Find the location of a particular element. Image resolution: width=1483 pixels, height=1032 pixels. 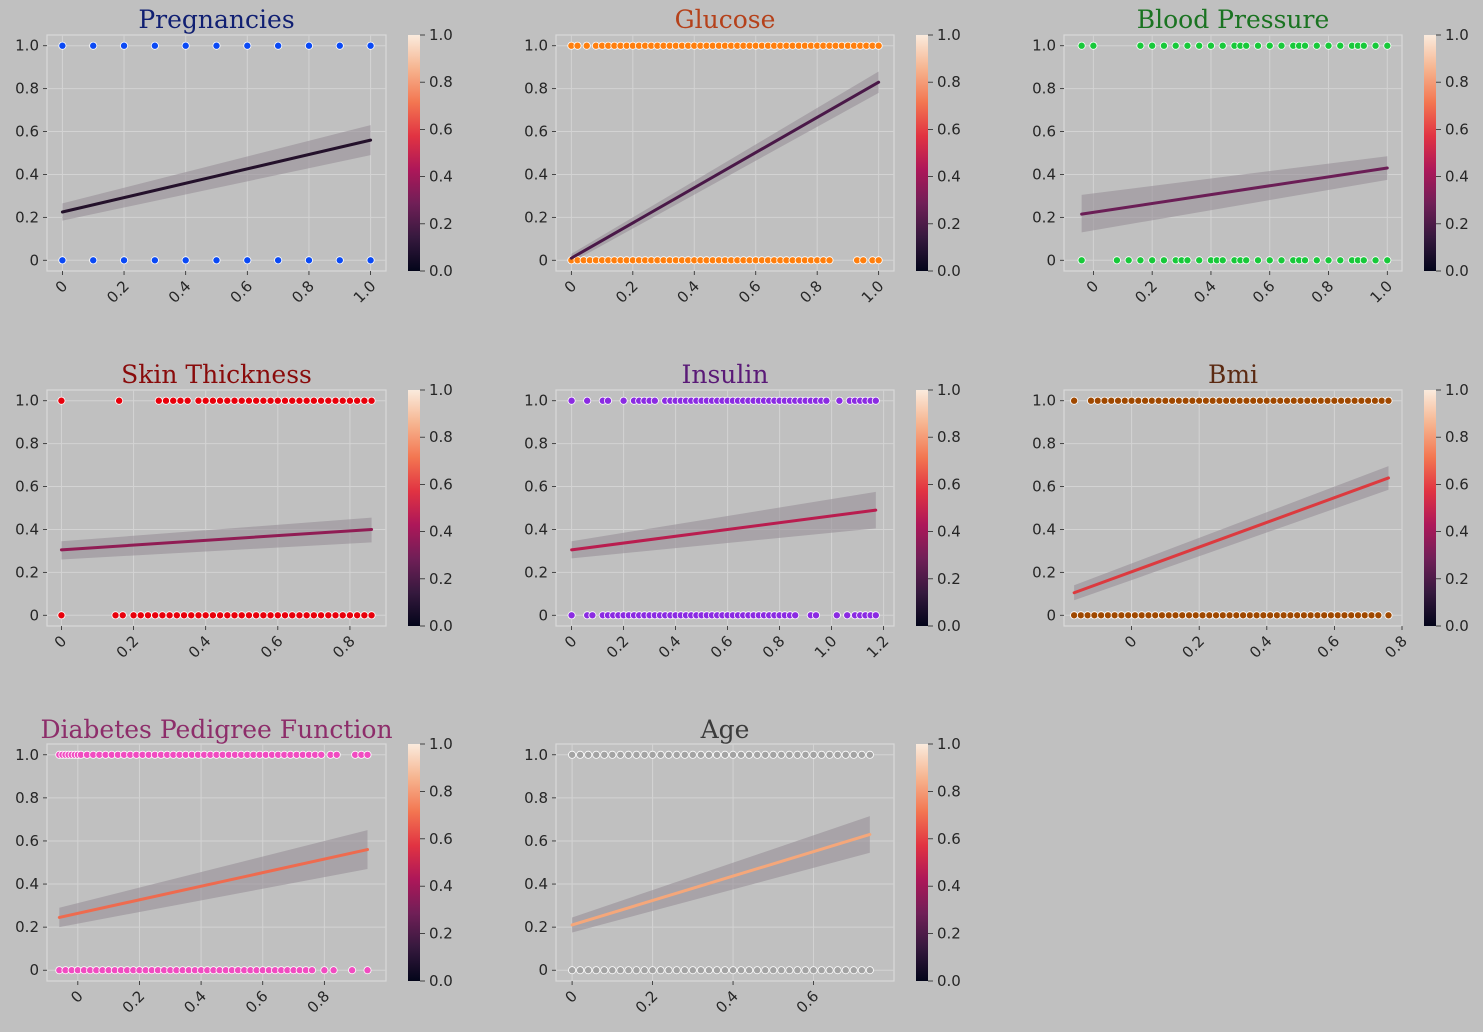

y-tick-label: 0.8 is located at coordinates (536, 89).